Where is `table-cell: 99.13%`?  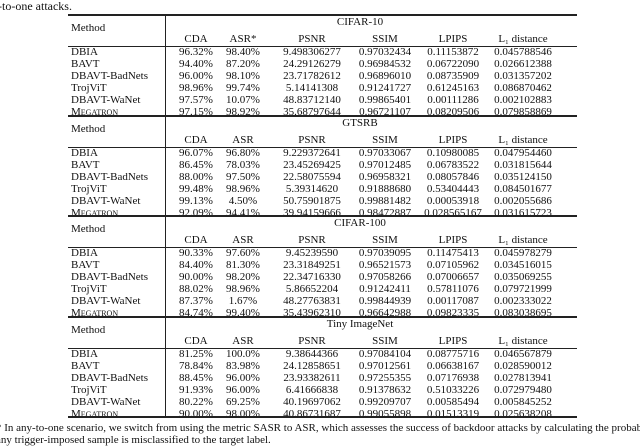
table-cell: 99.13% is located at coordinates (196, 201).